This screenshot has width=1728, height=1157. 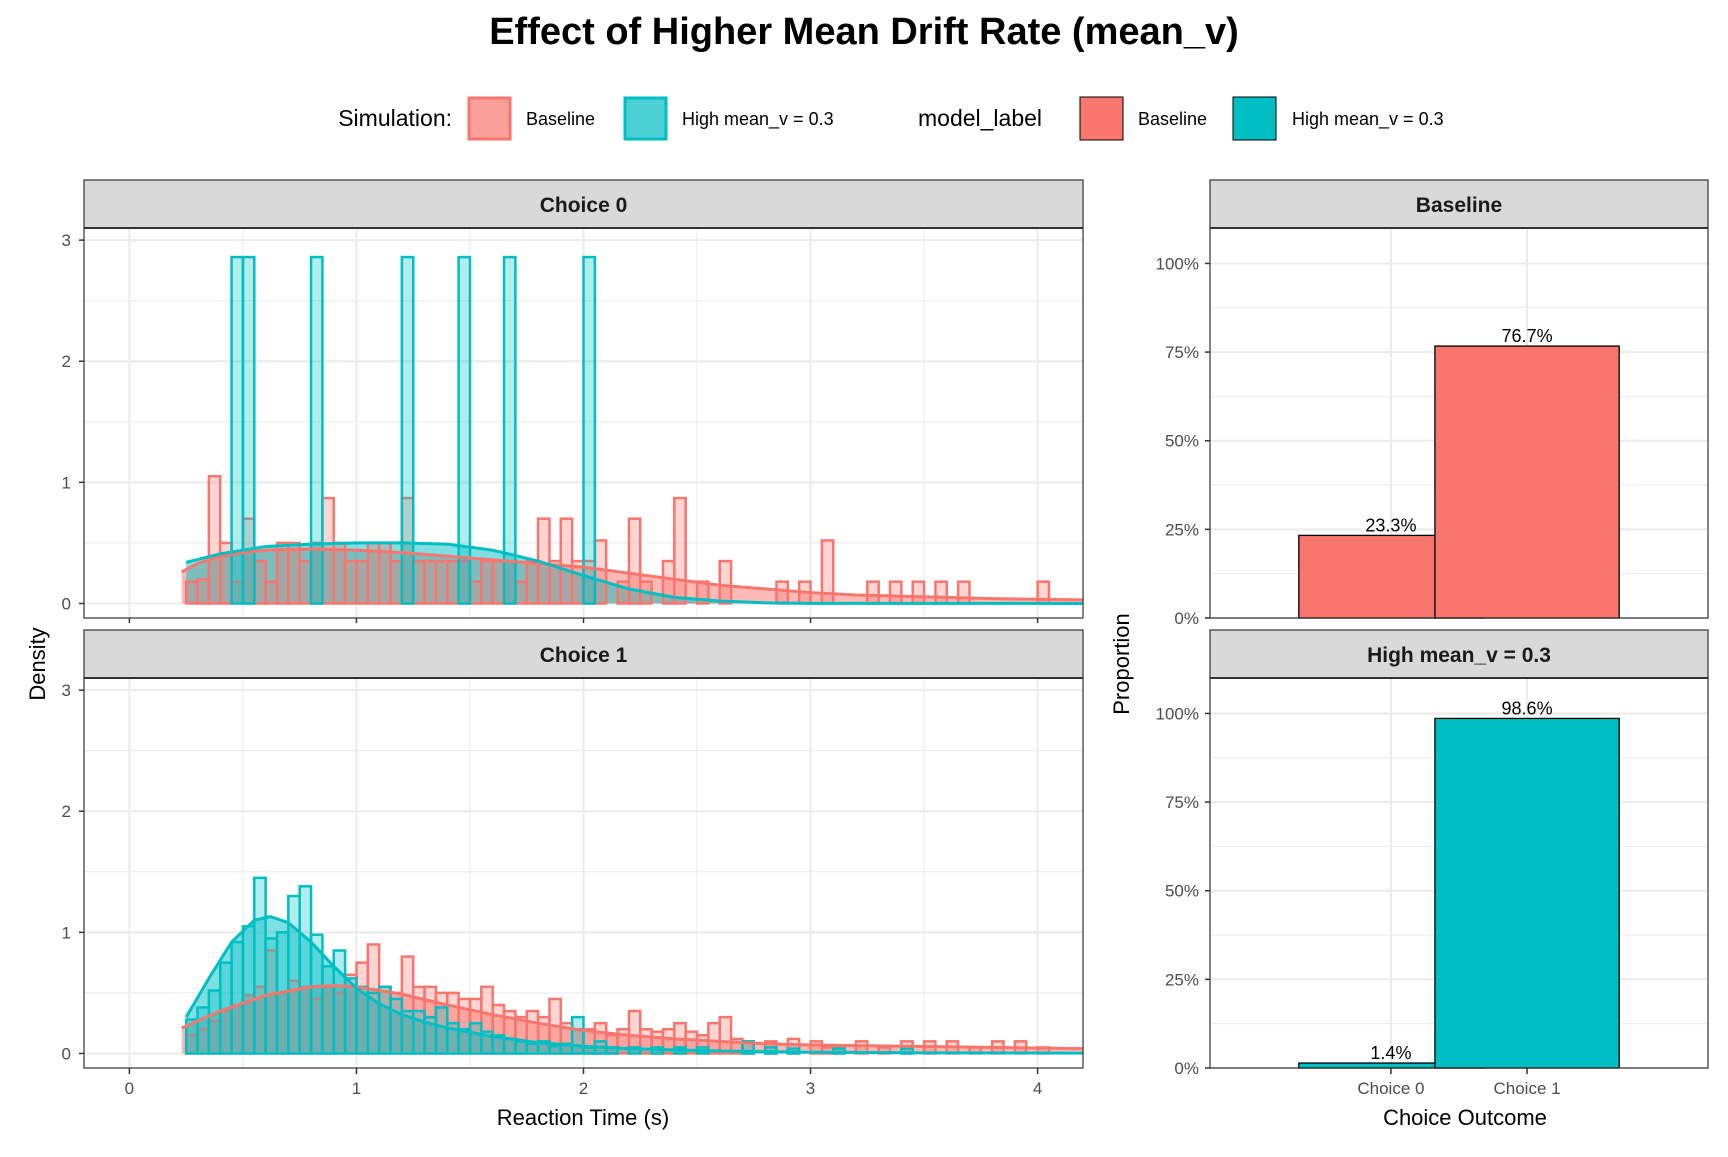 I want to click on rt-x-tick-label: 0, so click(x=129, y=1088).